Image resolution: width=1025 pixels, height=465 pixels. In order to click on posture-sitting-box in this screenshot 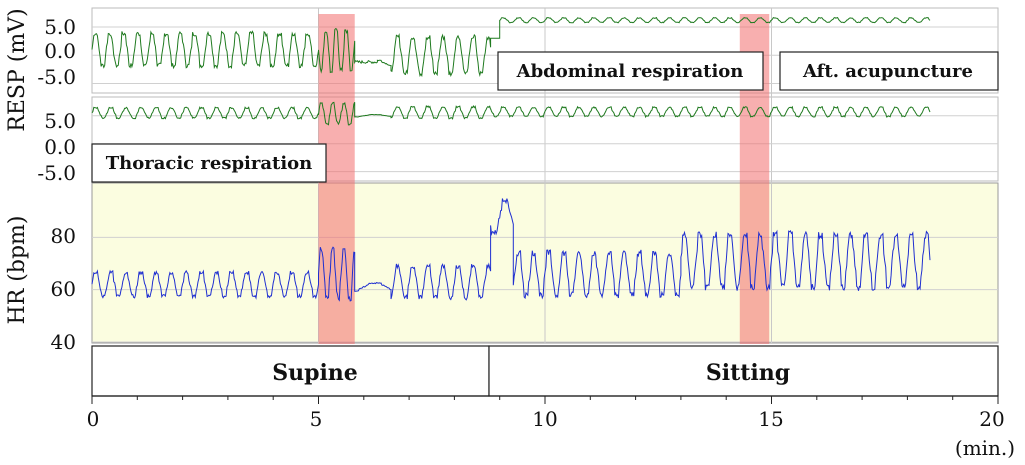, I will do `click(743, 371)`.